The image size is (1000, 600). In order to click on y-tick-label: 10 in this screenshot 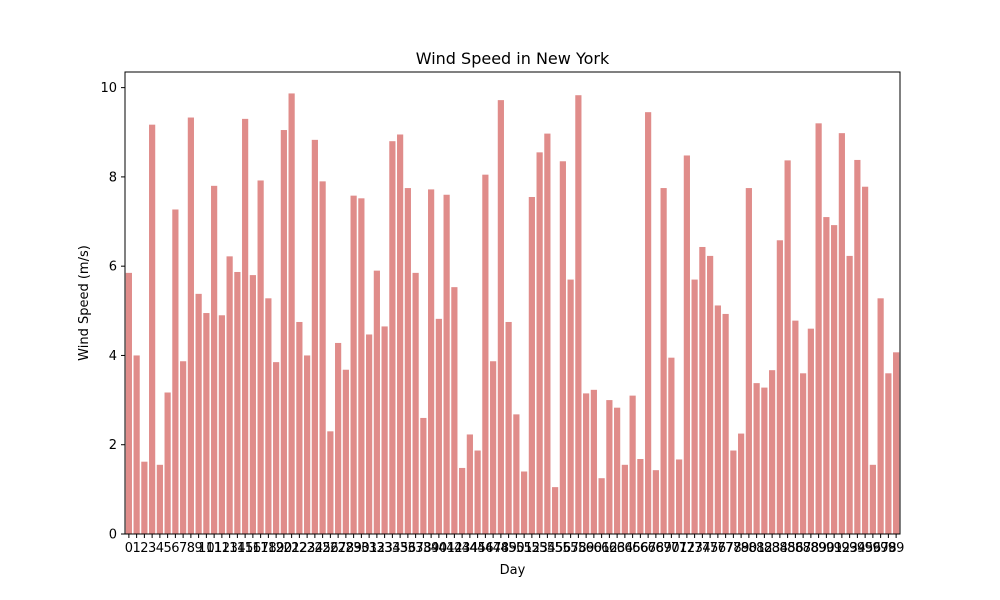, I will do `click(108, 88)`.